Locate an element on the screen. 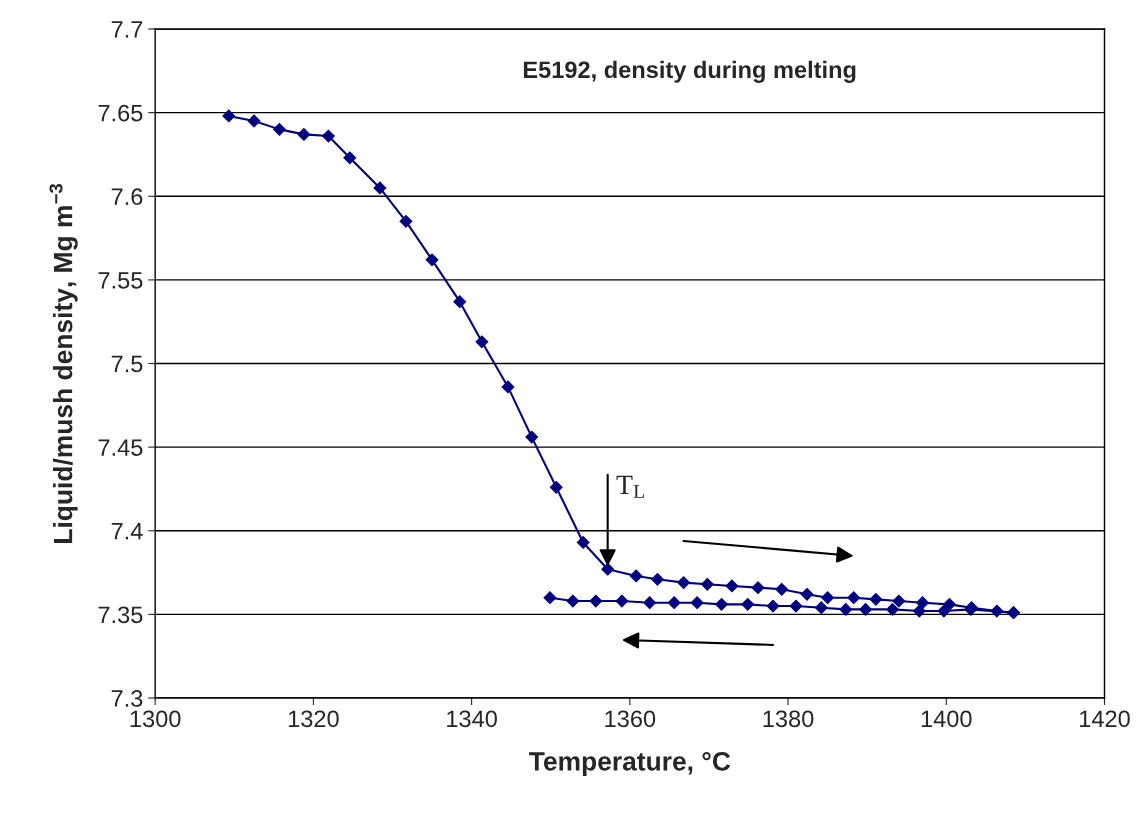 This screenshot has width=1141, height=829. y-tick-label: 7.65 is located at coordinates (120, 113).